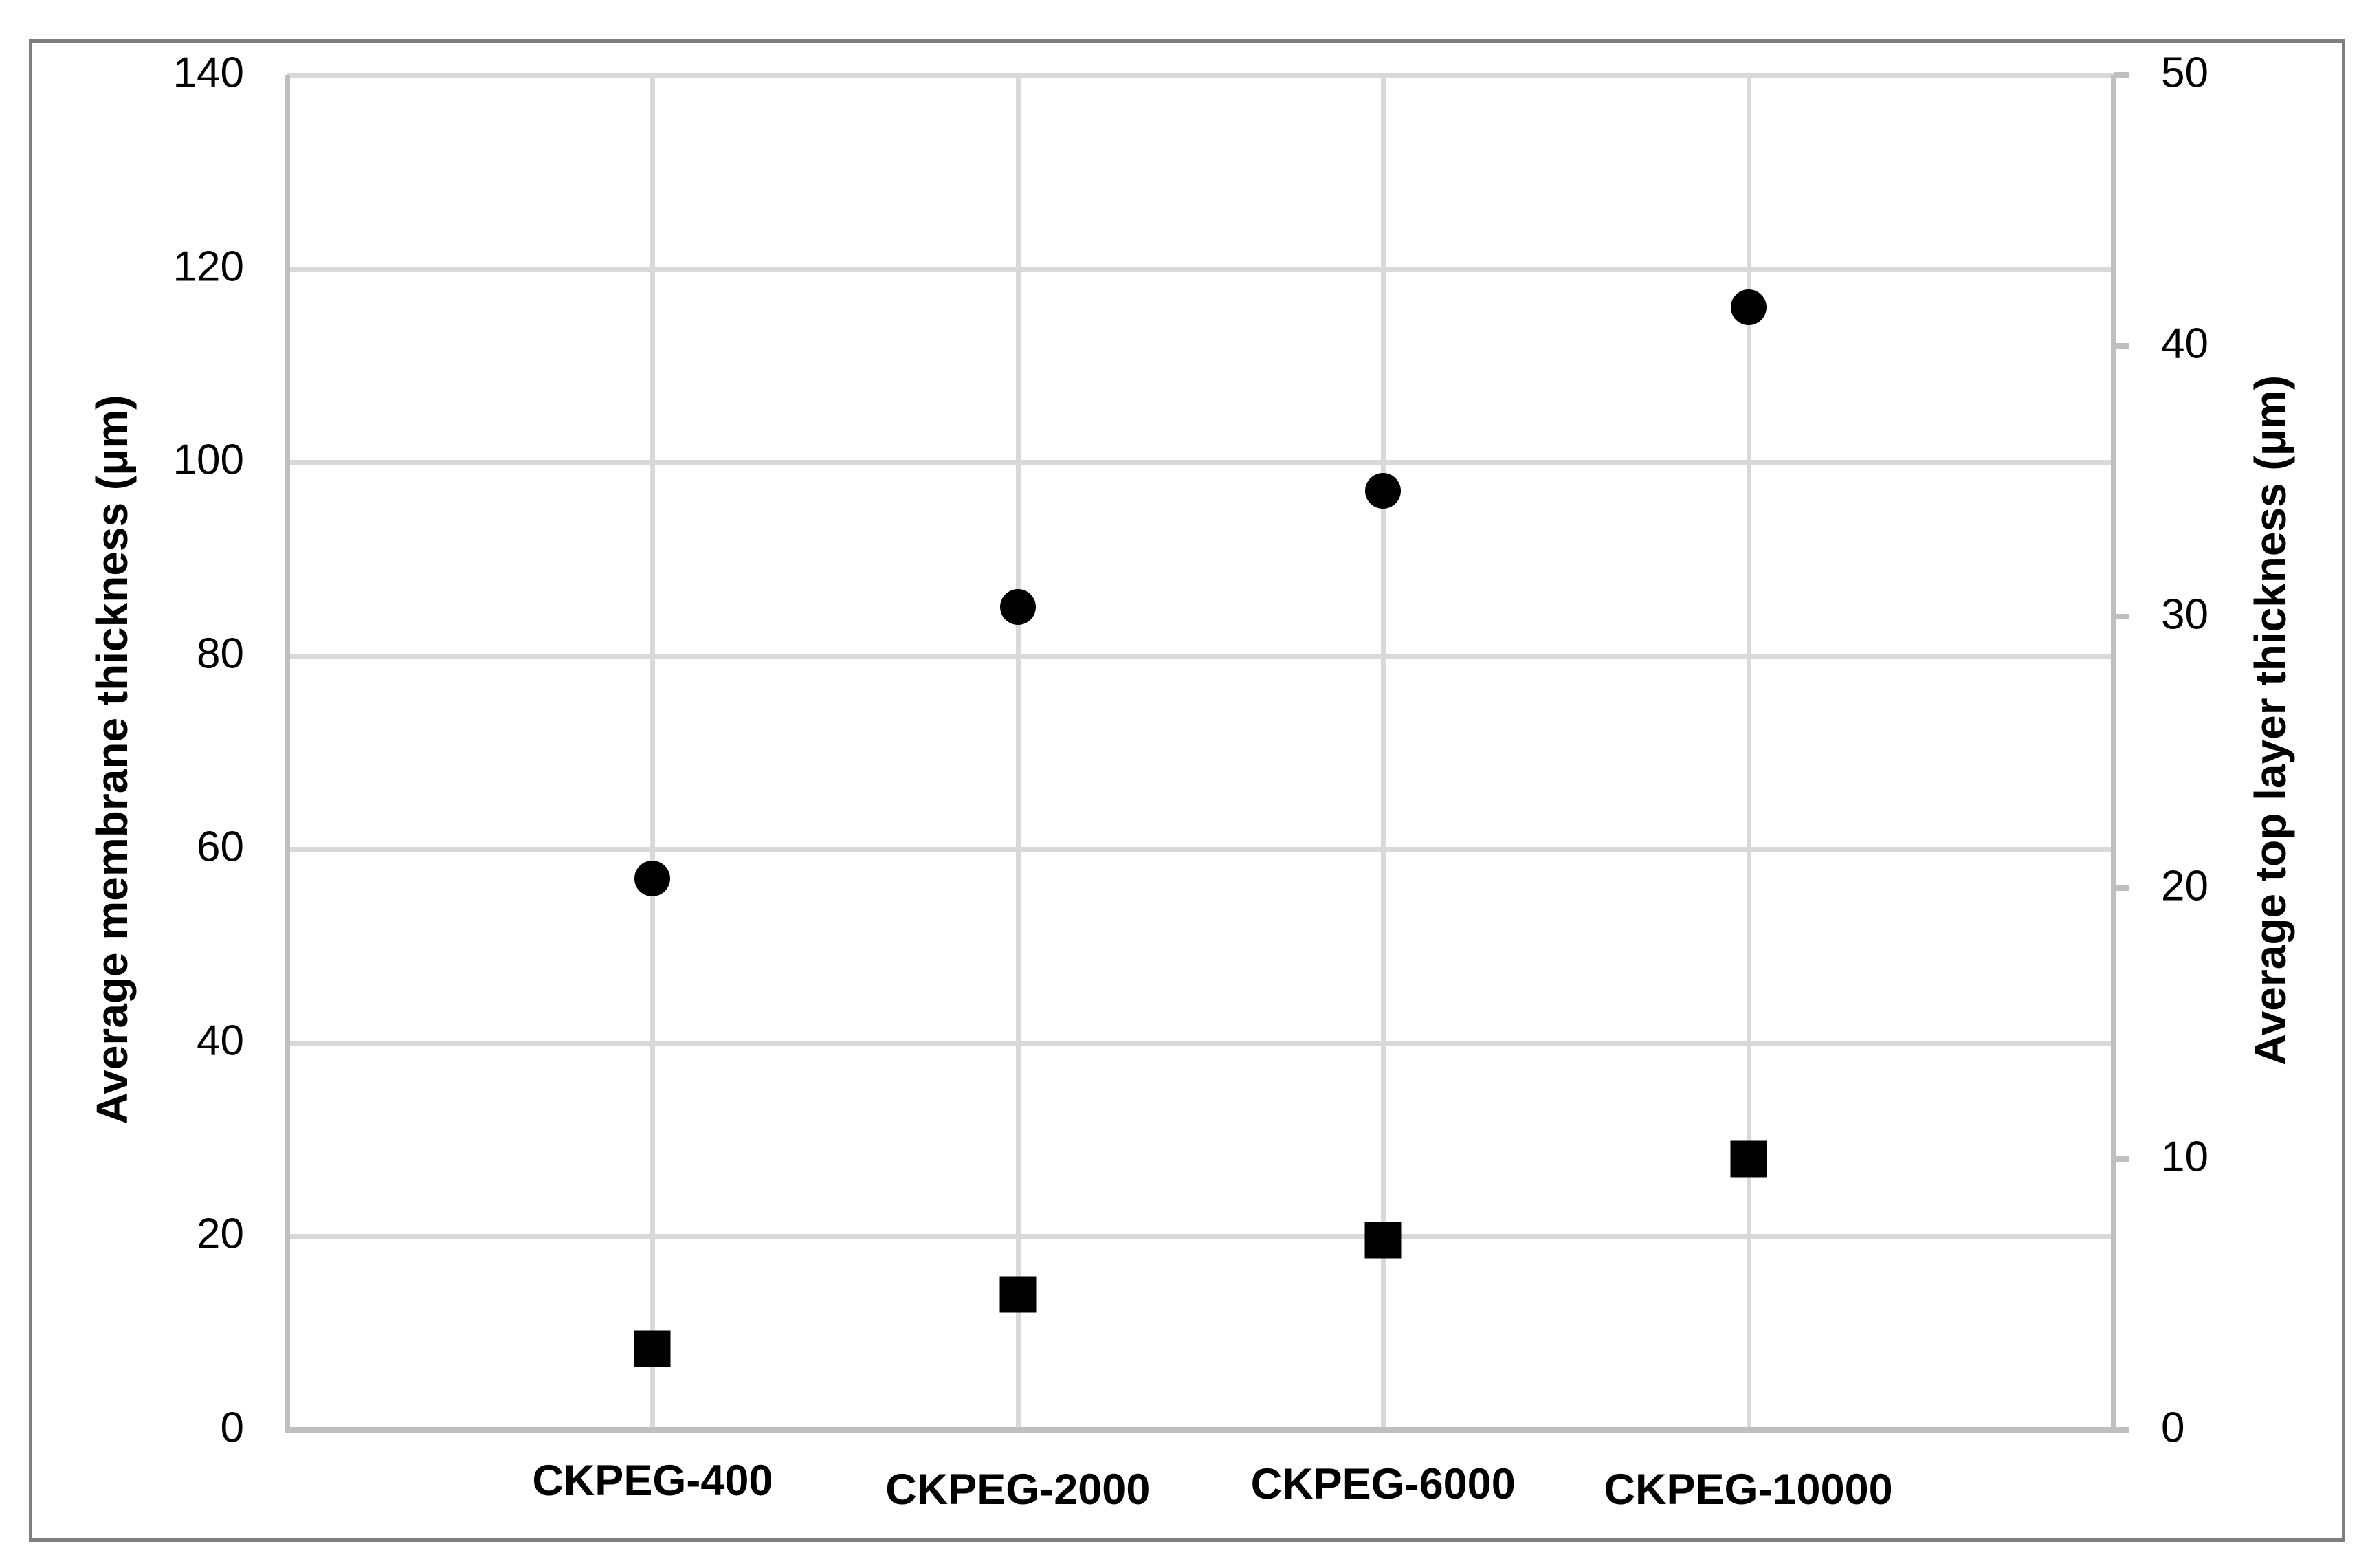  Describe the element at coordinates (220, 1041) in the screenshot. I see `left-axis-tick-label: 40` at that location.